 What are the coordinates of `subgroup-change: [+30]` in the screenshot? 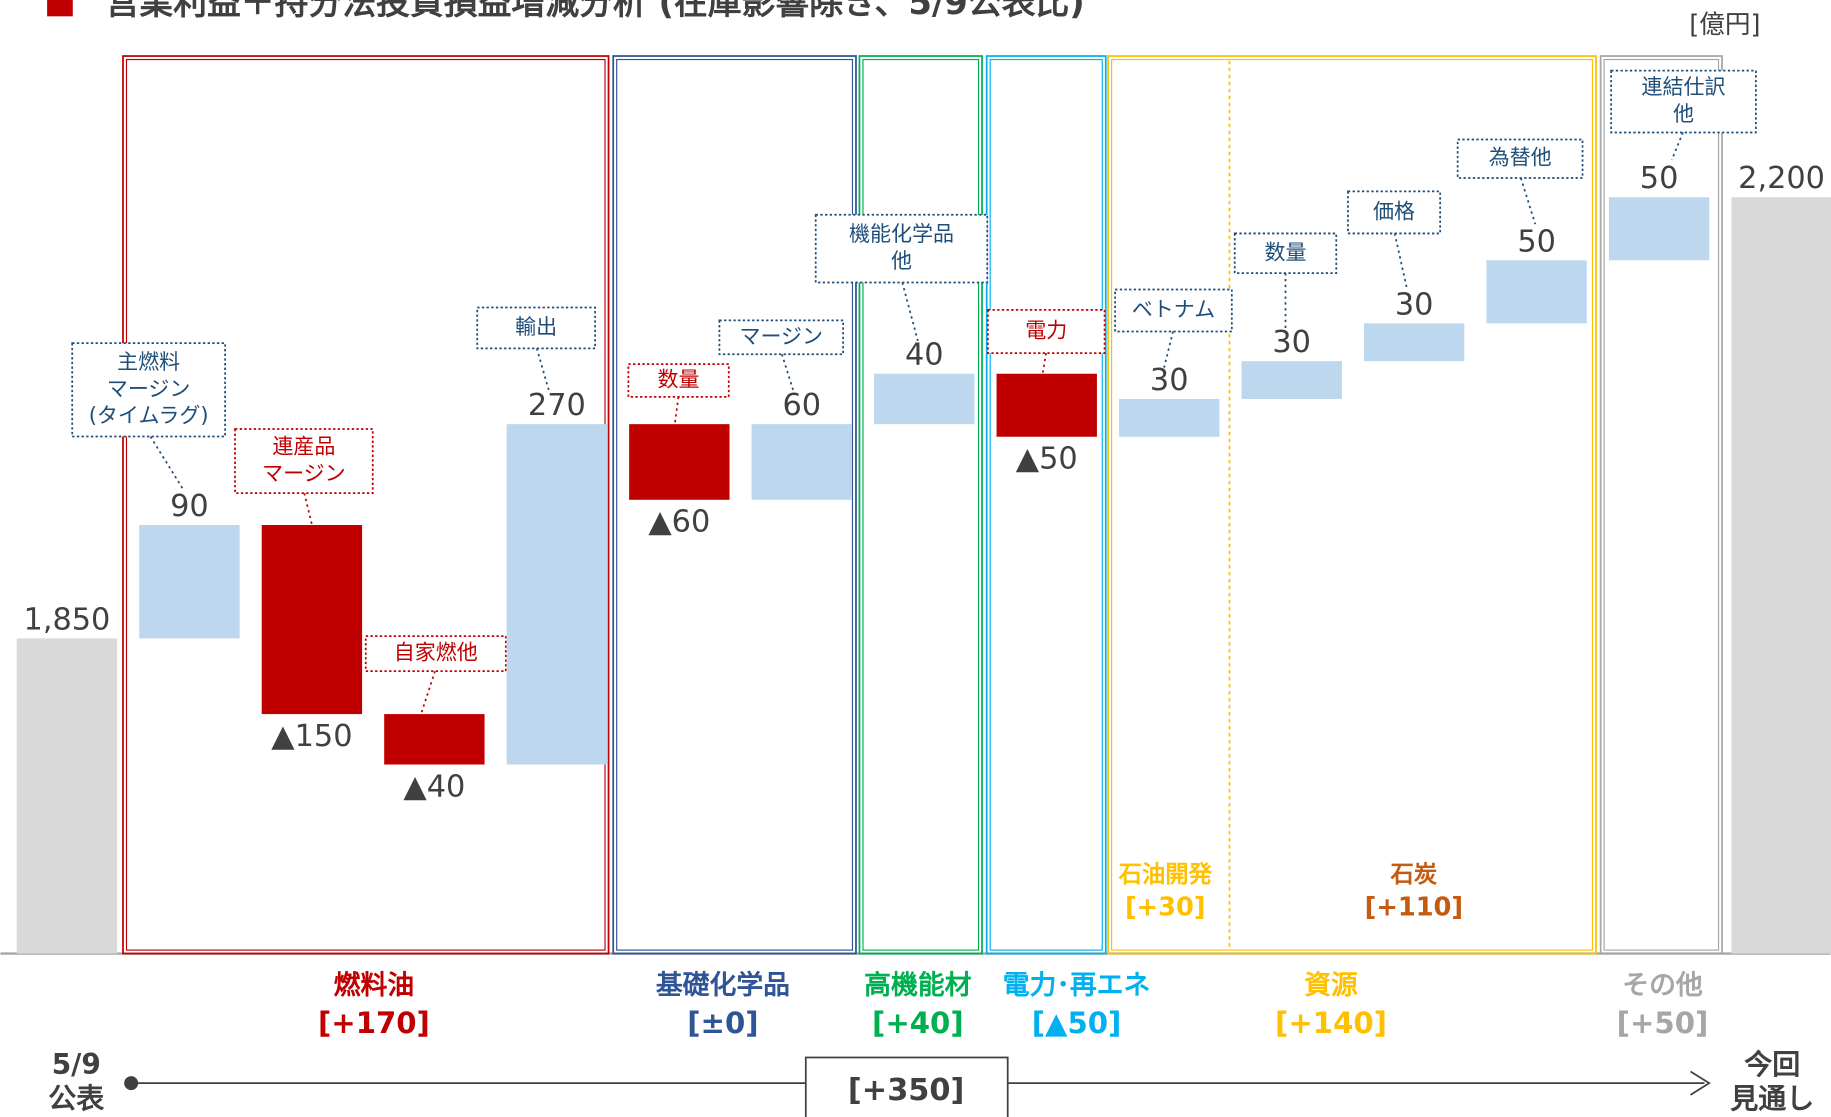 It's located at (1165, 908).